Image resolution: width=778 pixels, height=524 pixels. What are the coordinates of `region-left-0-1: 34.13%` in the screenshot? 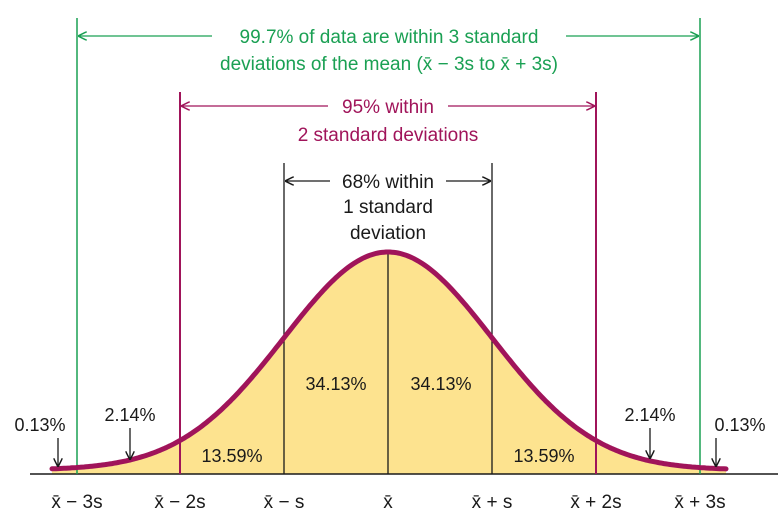 It's located at (335, 384).